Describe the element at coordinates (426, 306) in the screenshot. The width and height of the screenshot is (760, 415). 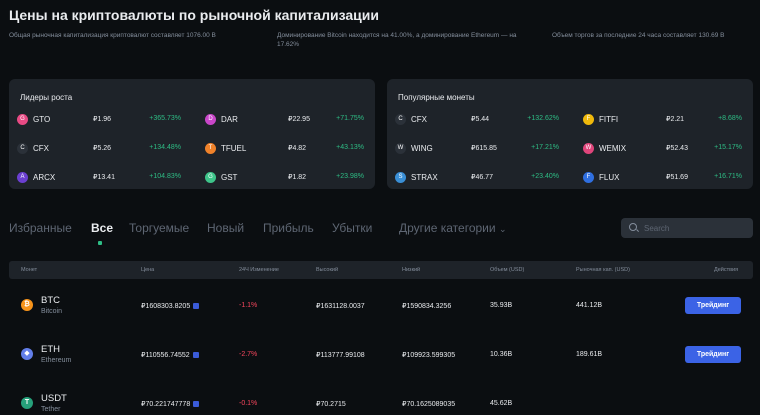
I see `coin-low: ₽1590834.3256` at that location.